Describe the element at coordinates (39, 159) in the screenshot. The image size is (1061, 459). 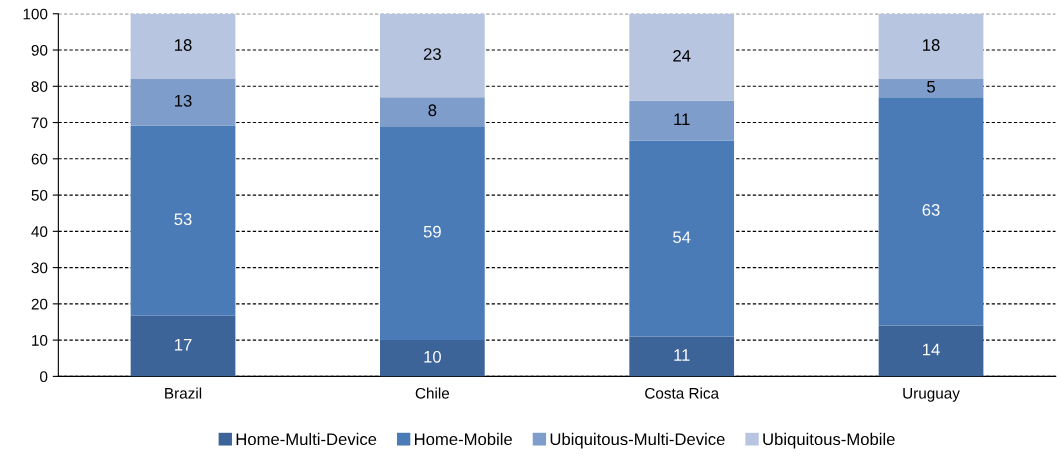
I see `y-tick-label: 60` at that location.